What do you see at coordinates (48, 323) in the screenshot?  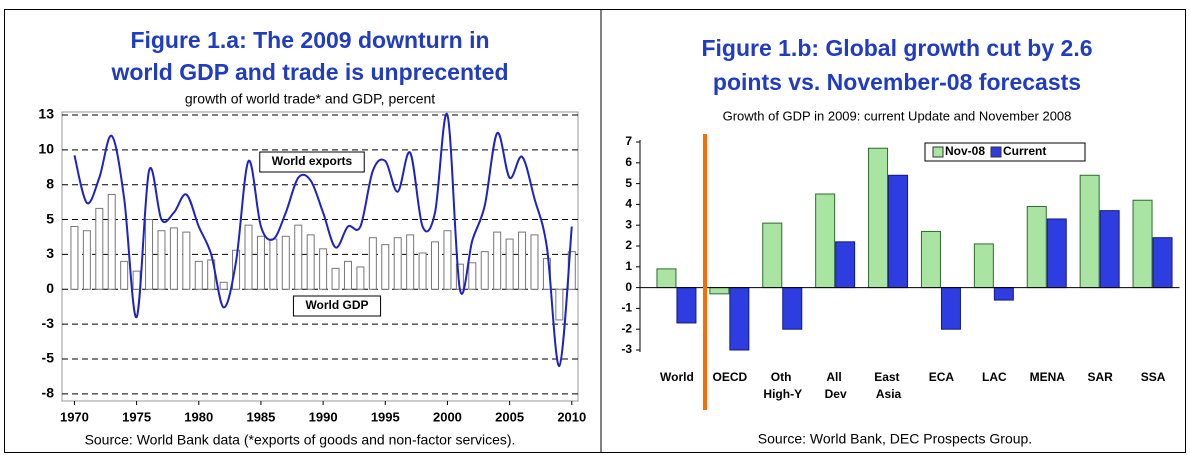 I see `y-tick-label: -3` at bounding box center [48, 323].